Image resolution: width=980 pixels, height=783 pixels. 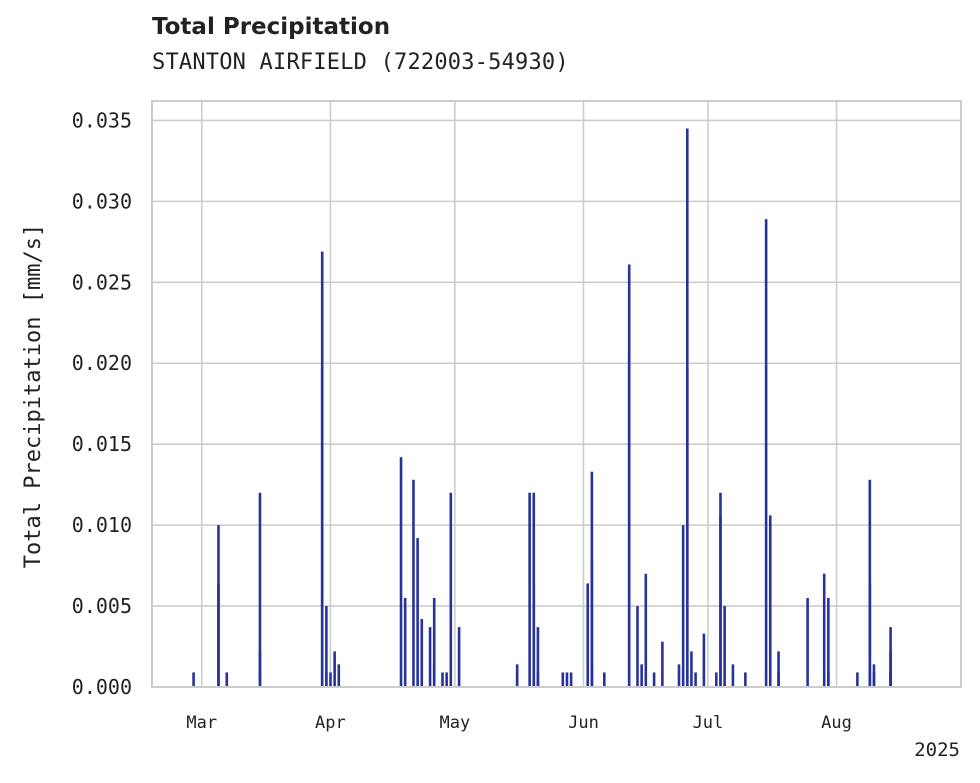 What do you see at coordinates (836, 723) in the screenshot?
I see `x-tick-label: Aug` at bounding box center [836, 723].